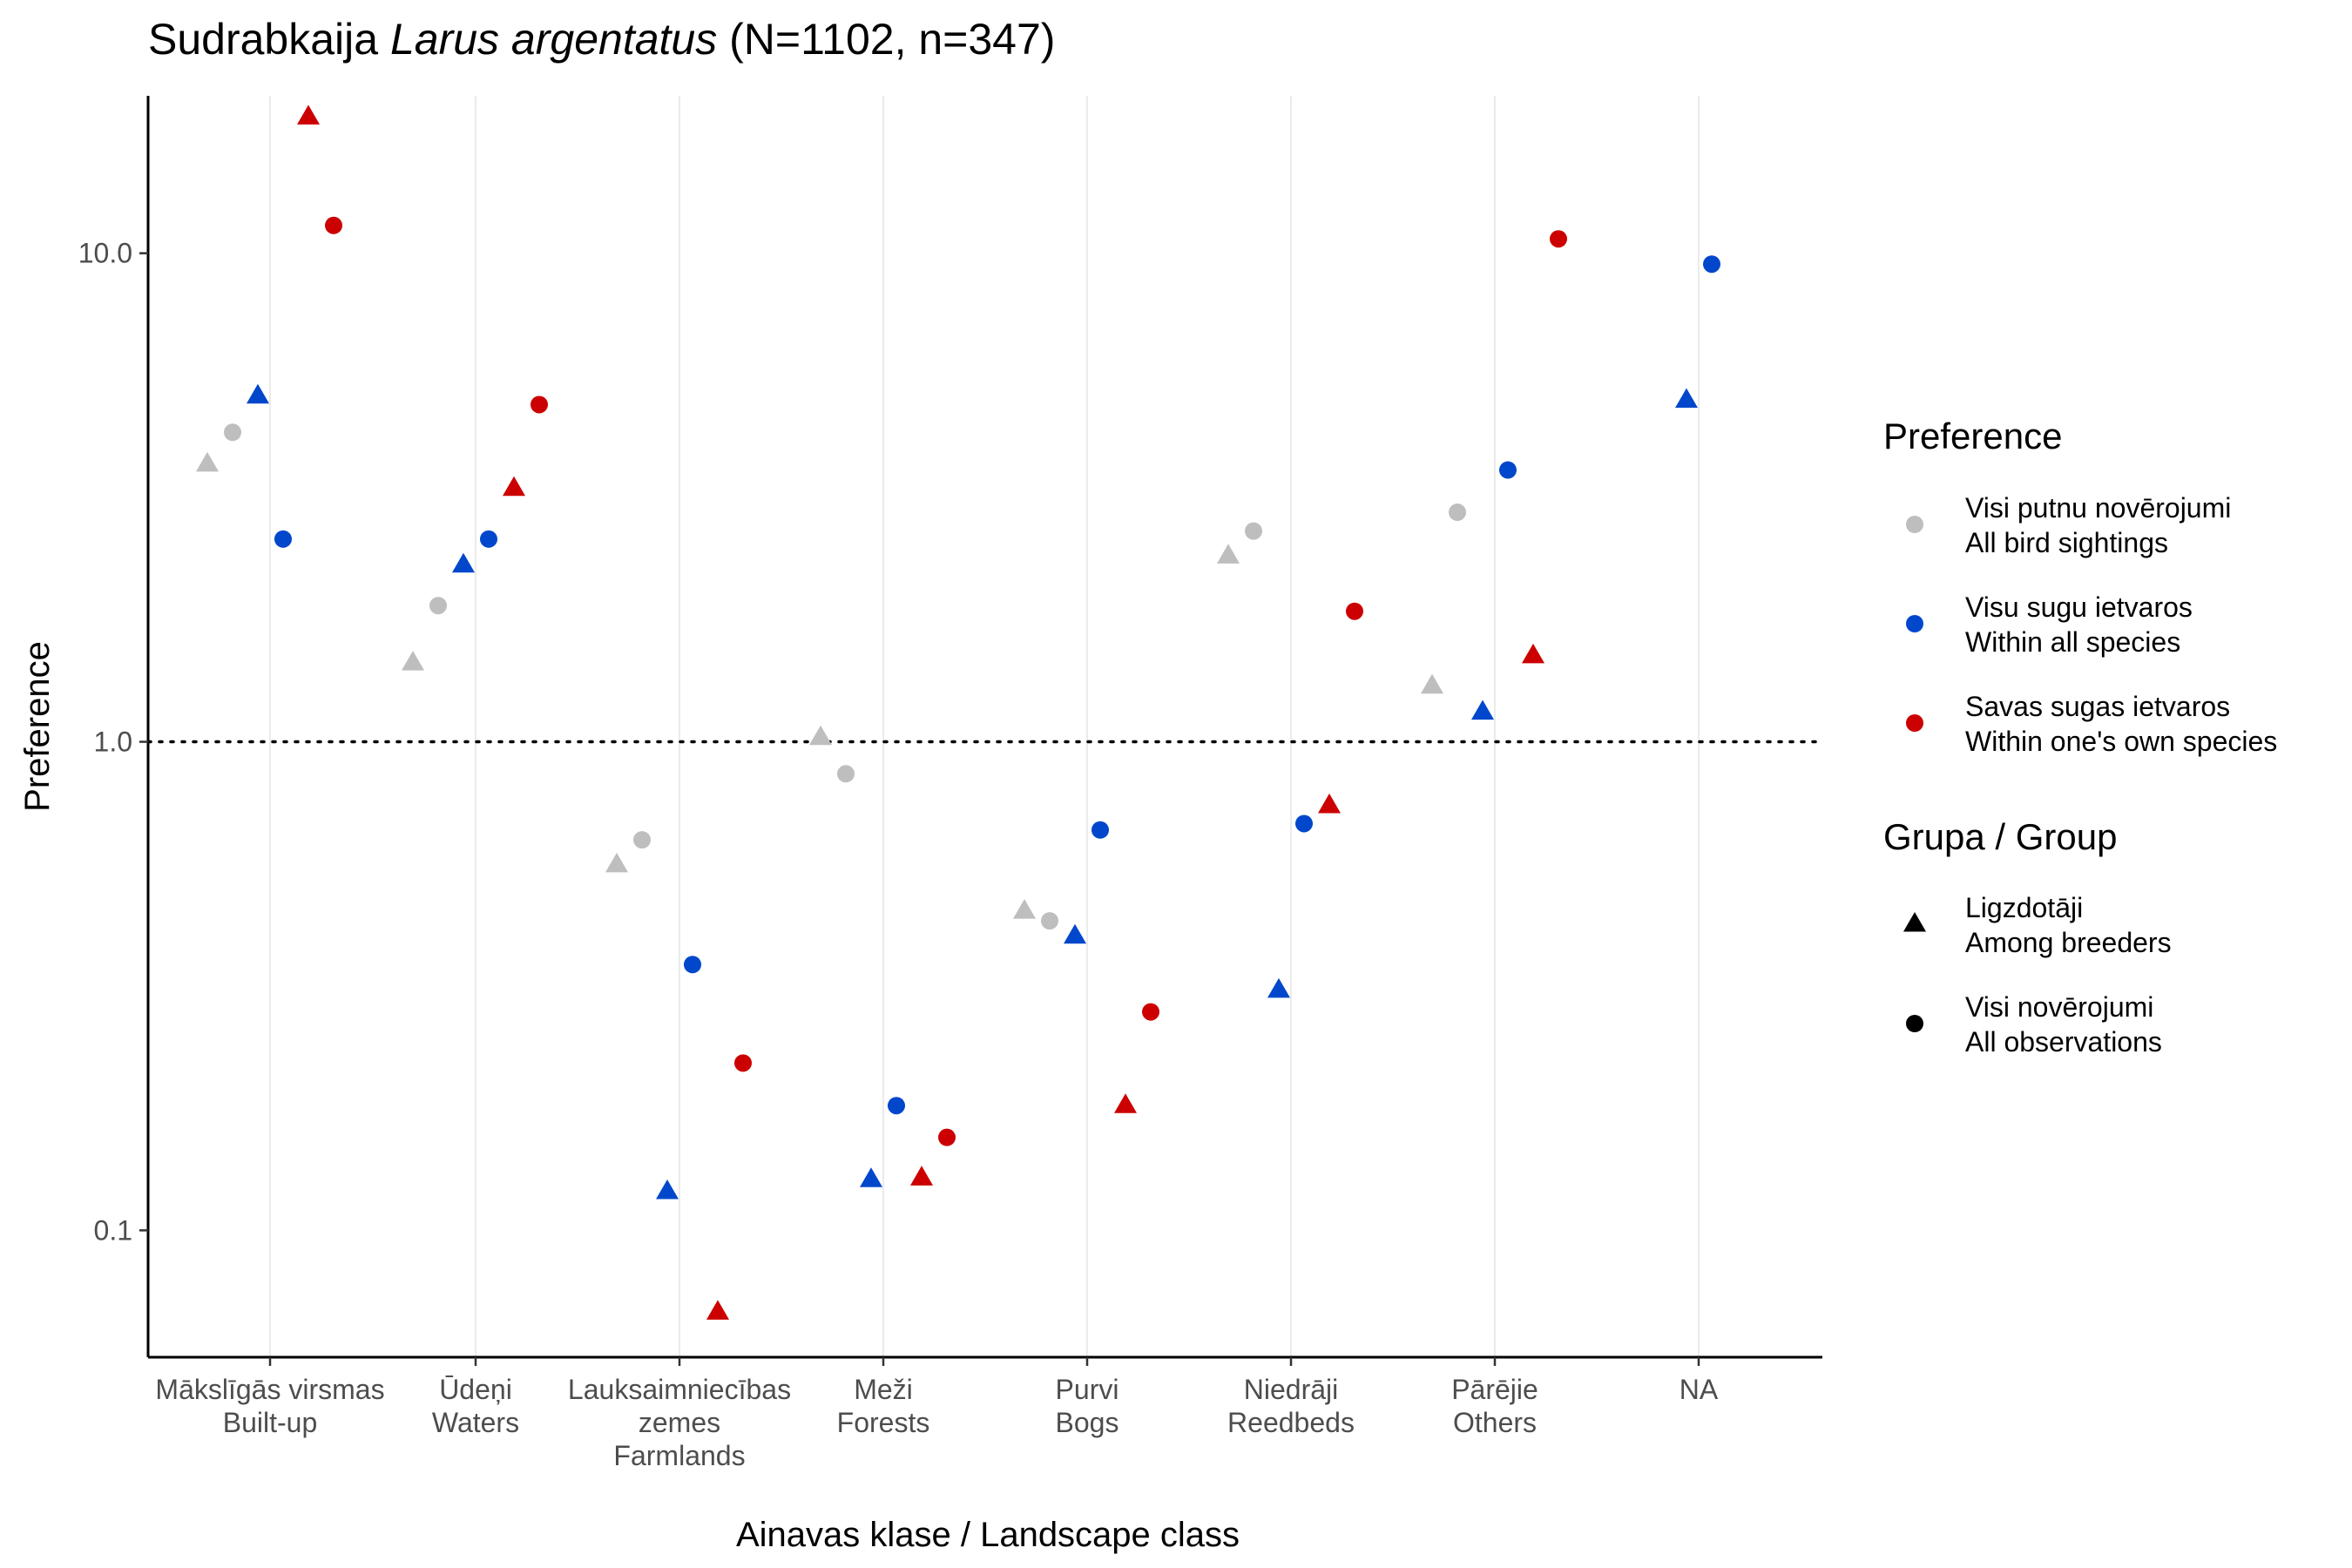 This screenshot has width=2352, height=1568. Describe the element at coordinates (1914, 922) in the screenshot. I see `legend-key-triangle` at that location.